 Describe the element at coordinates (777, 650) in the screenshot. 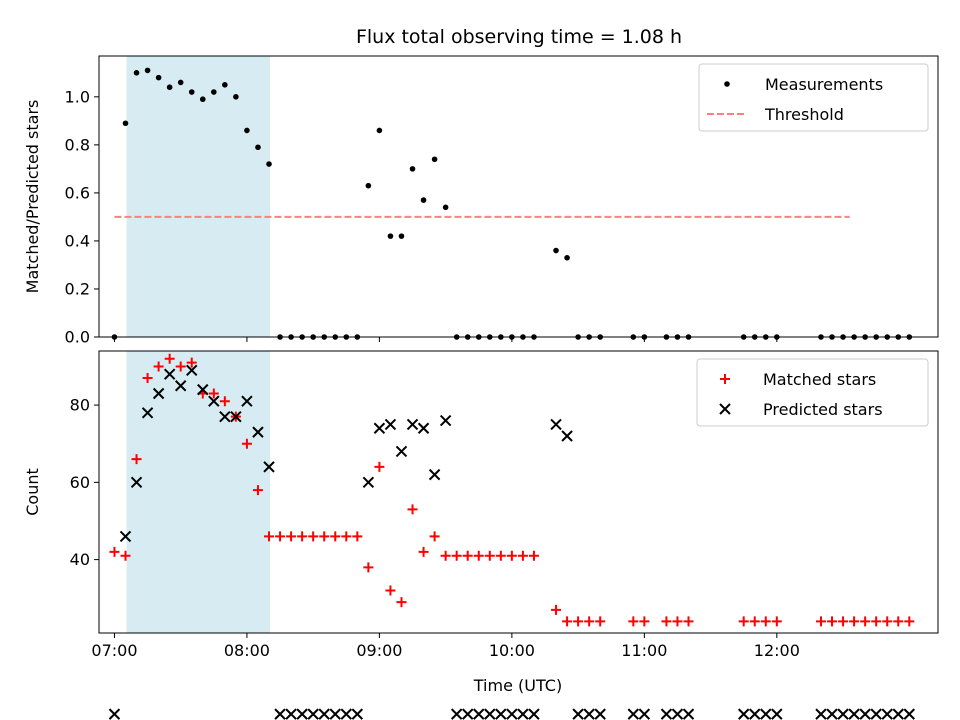

I see `x-tick-label: 12:00` at that location.